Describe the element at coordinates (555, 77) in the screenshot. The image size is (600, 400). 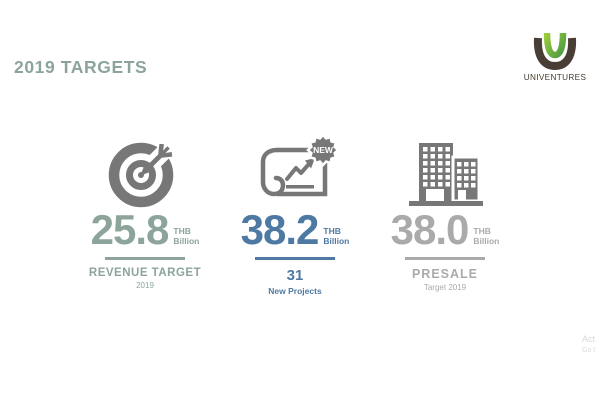
I see `univentures-logo-text: UNIVENTURES` at that location.